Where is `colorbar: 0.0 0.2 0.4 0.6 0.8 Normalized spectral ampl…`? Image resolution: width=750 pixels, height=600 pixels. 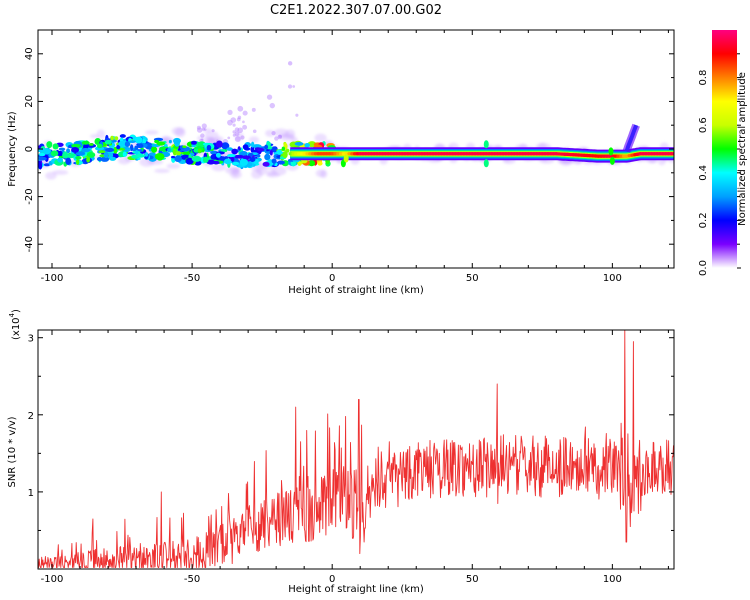 colorbar: 0.0 0.2 0.4 0.6 0.8 Normalized spectral ampl… is located at coordinates (723, 153).